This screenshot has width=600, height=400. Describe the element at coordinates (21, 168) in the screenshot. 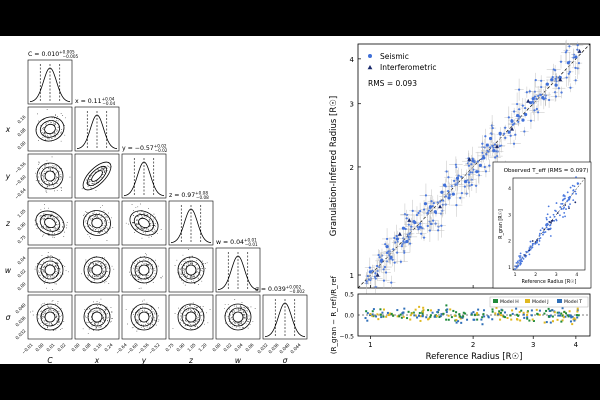

I see `corner-ytick-label: −0.56` at that location.